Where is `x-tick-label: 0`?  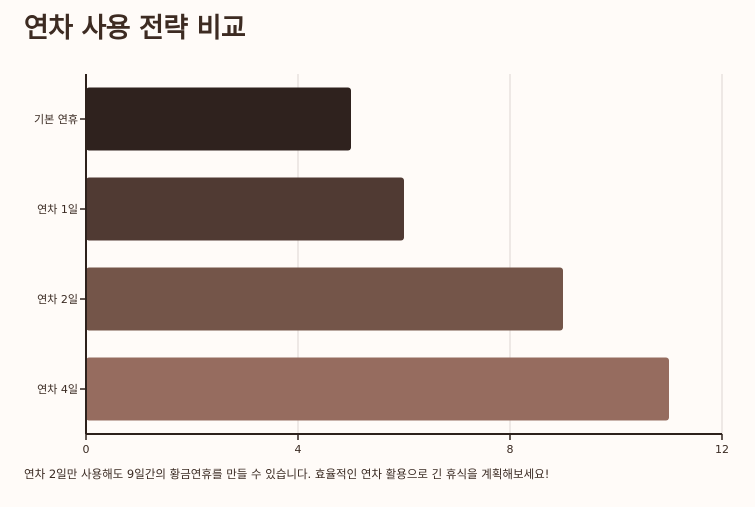 x-tick-label: 0 is located at coordinates (86, 449).